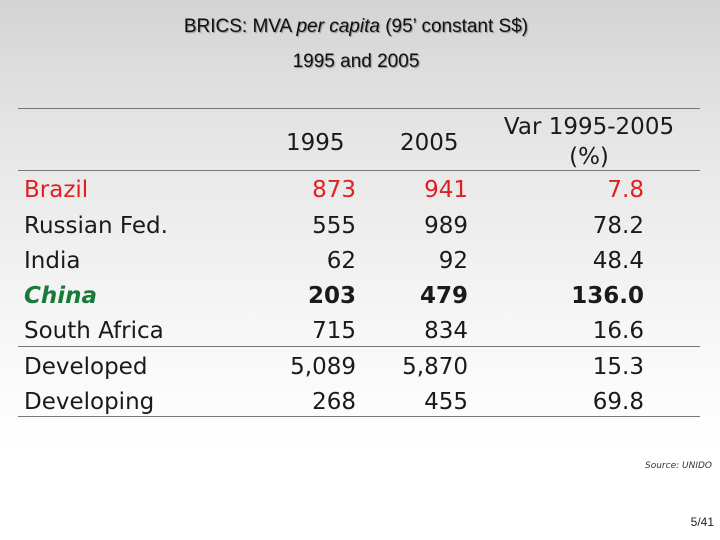  Describe the element at coordinates (240, 26) in the screenshot. I see `title-prefix: BRICS: MVA` at that location.